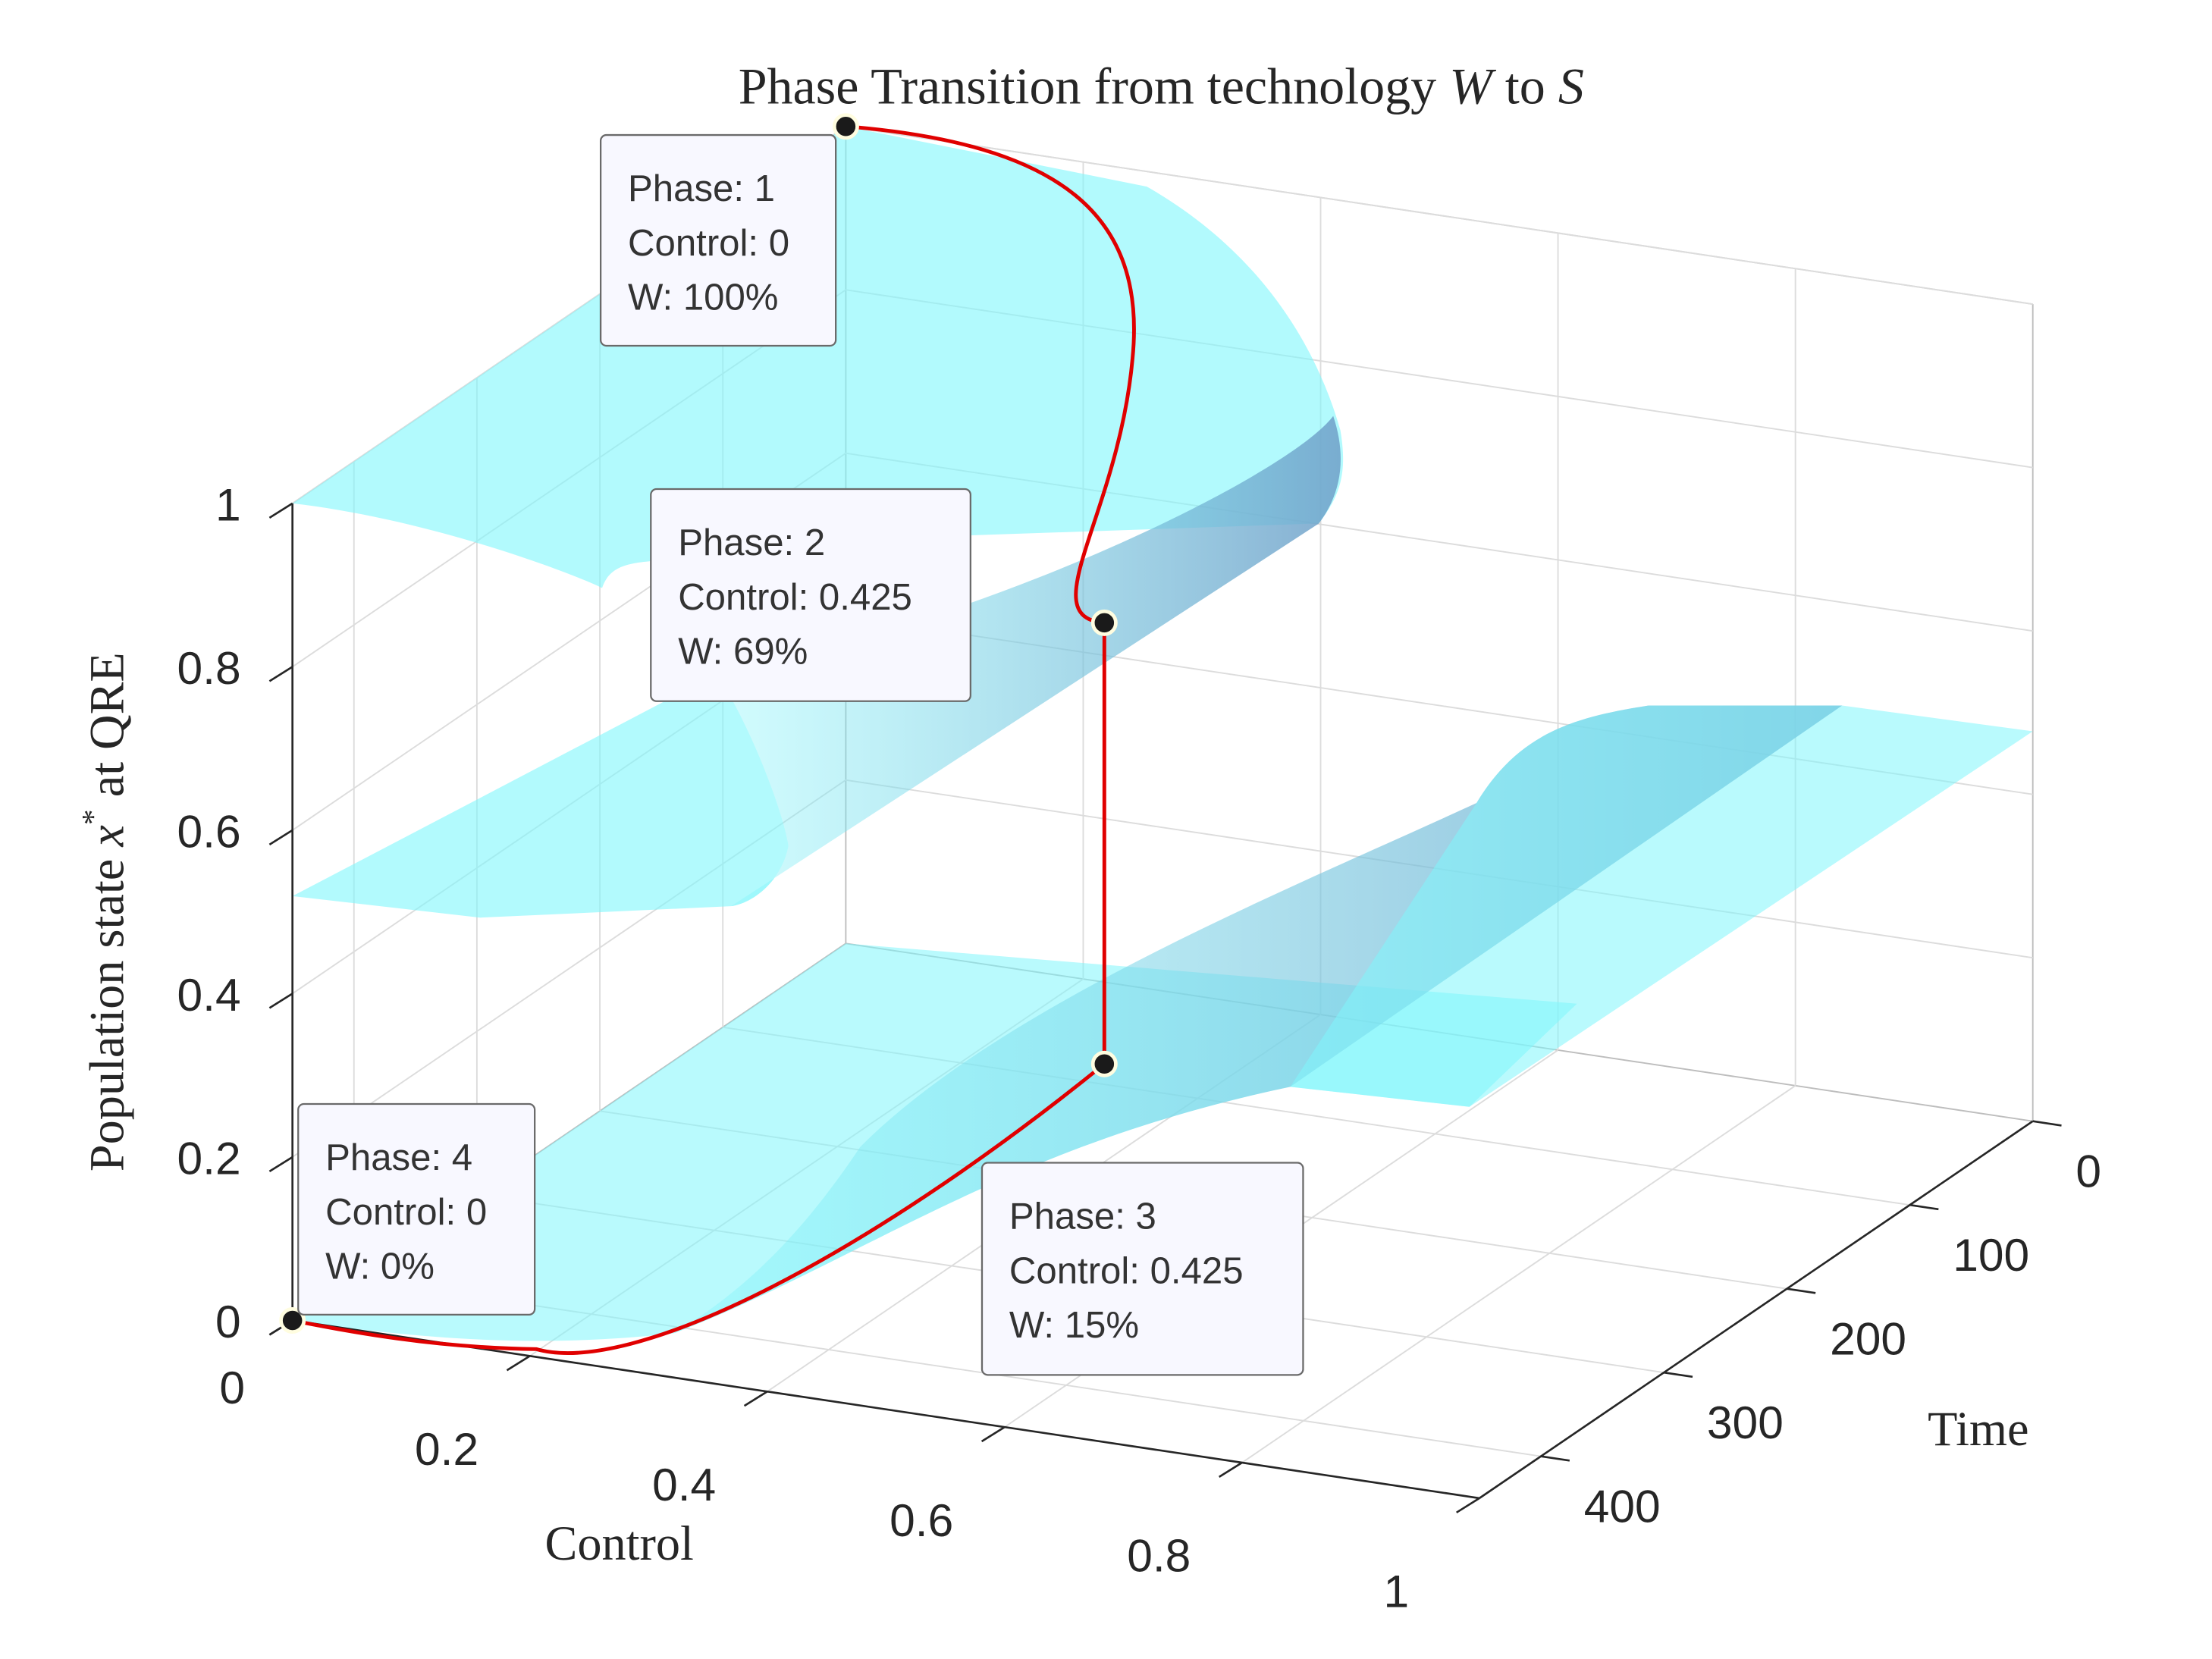 The width and height of the screenshot is (2212, 1659). Describe the element at coordinates (232, 1388) in the screenshot. I see `x-tick-label: 0` at that location.